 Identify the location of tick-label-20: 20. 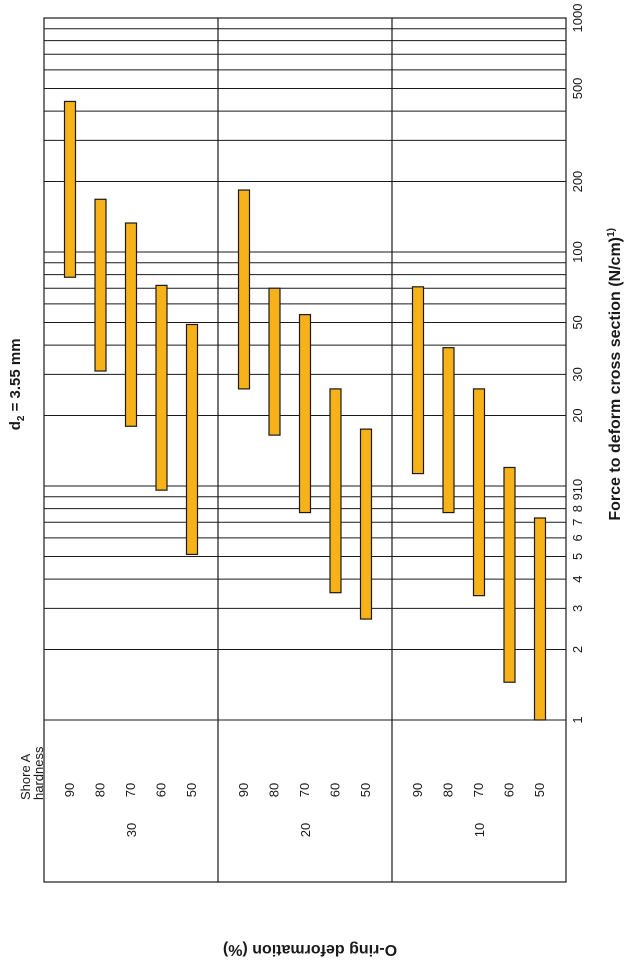
(577, 415).